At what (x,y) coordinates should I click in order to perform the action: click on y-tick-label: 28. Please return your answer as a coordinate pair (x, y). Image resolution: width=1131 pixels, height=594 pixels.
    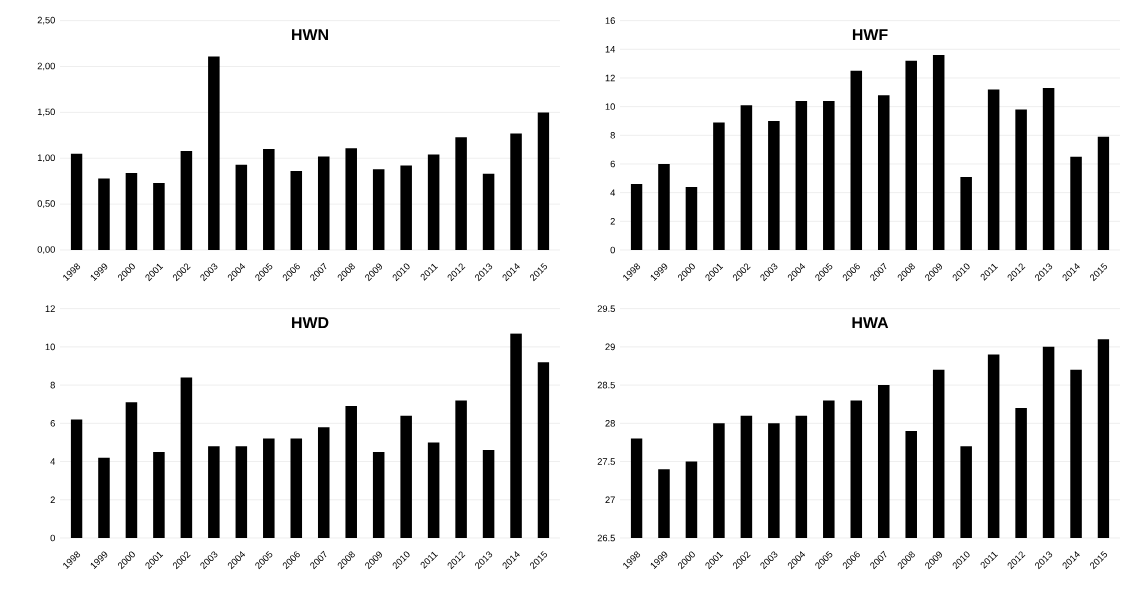
    Looking at the image, I should click on (610, 423).